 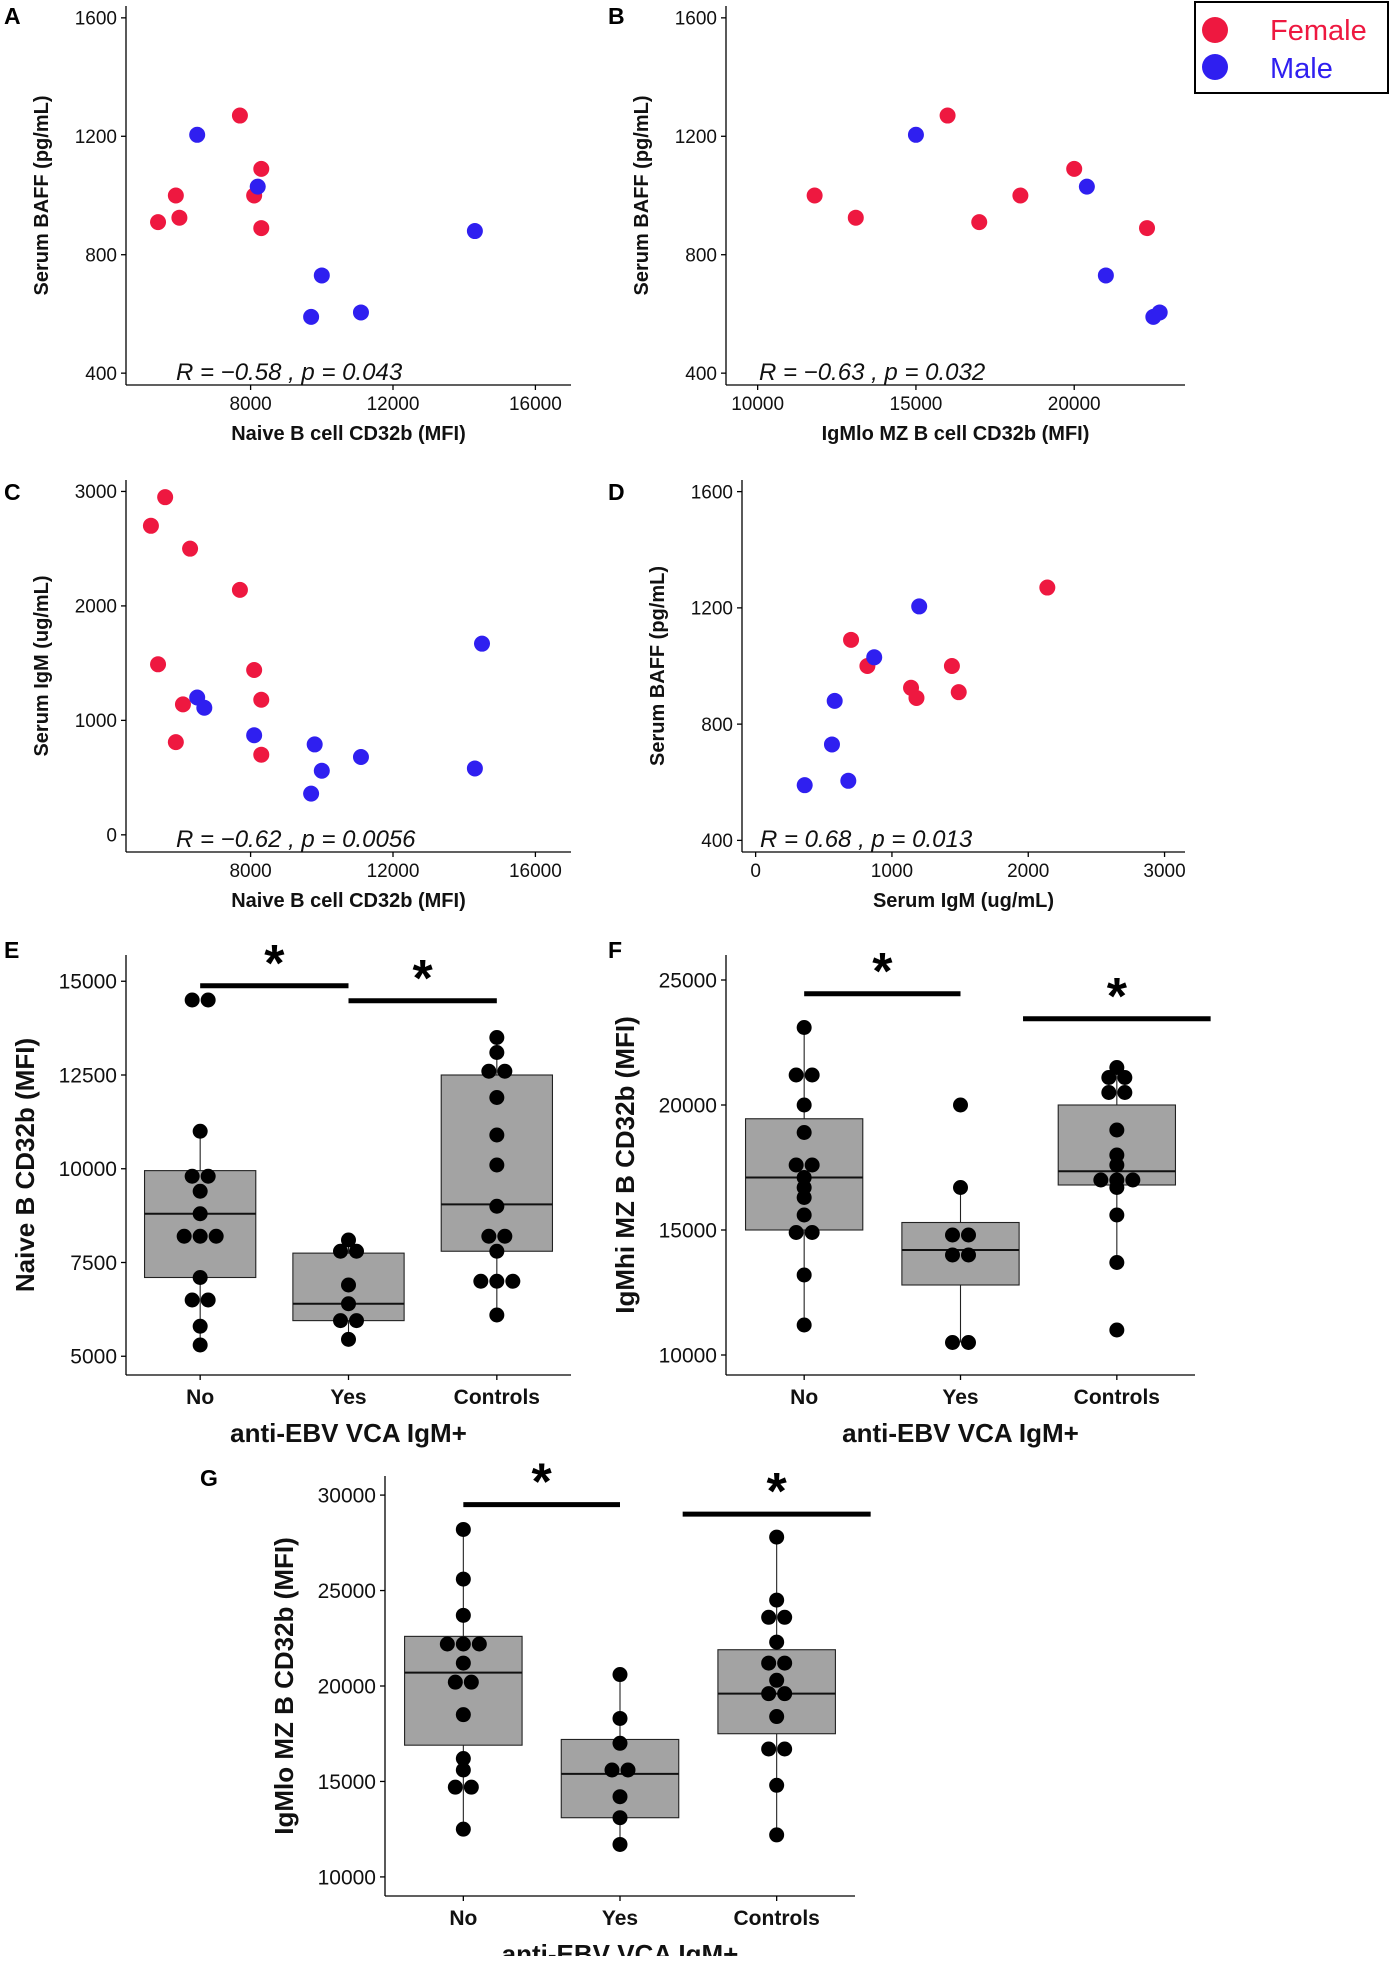 I want to click on panel-letter-a: A, so click(x=12, y=16).